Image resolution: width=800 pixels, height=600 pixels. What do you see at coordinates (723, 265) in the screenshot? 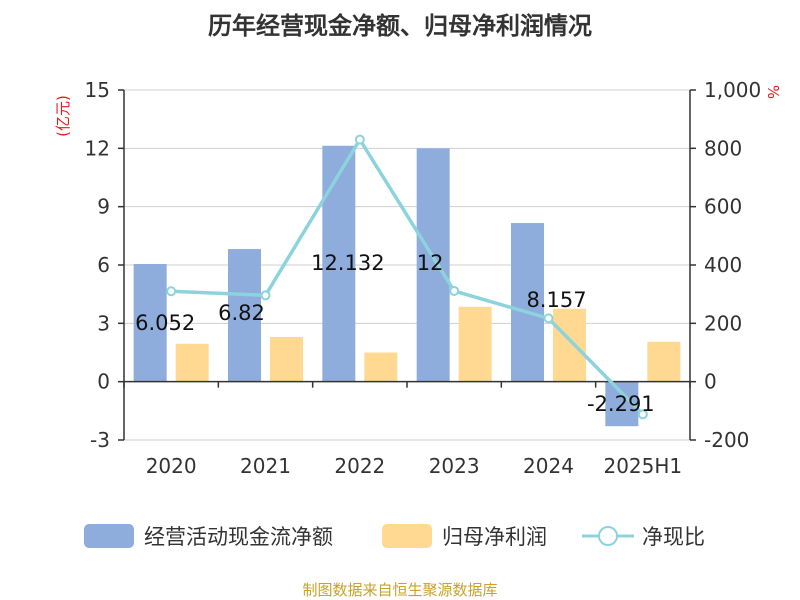
I see `right-axis-tick-label: 400` at bounding box center [723, 265].